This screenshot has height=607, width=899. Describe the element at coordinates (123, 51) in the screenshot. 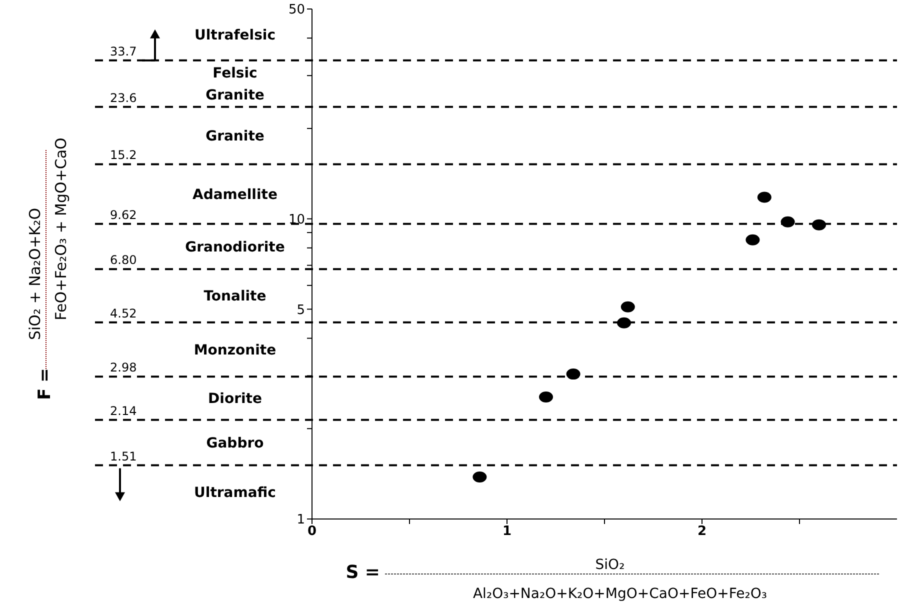

I see `ref-line-label: 33.7` at that location.